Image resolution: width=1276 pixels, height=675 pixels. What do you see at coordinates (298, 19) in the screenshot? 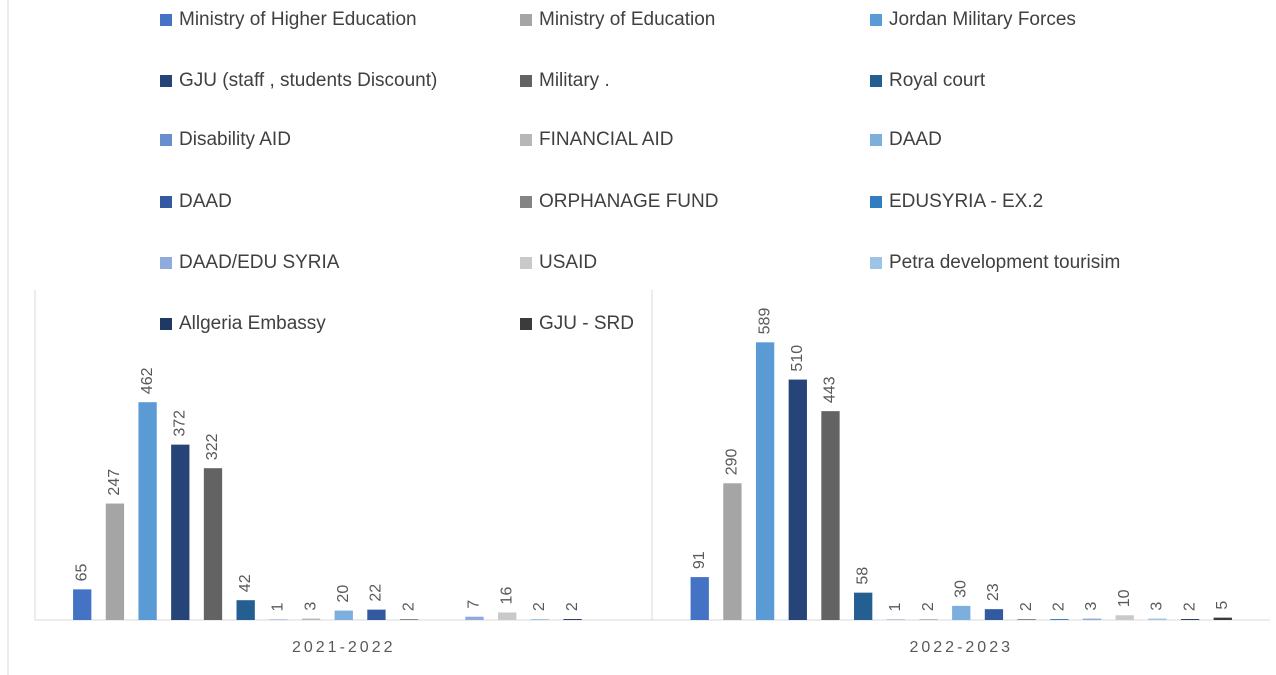
I see `legend-label: Ministry of Higher Education` at bounding box center [298, 19].